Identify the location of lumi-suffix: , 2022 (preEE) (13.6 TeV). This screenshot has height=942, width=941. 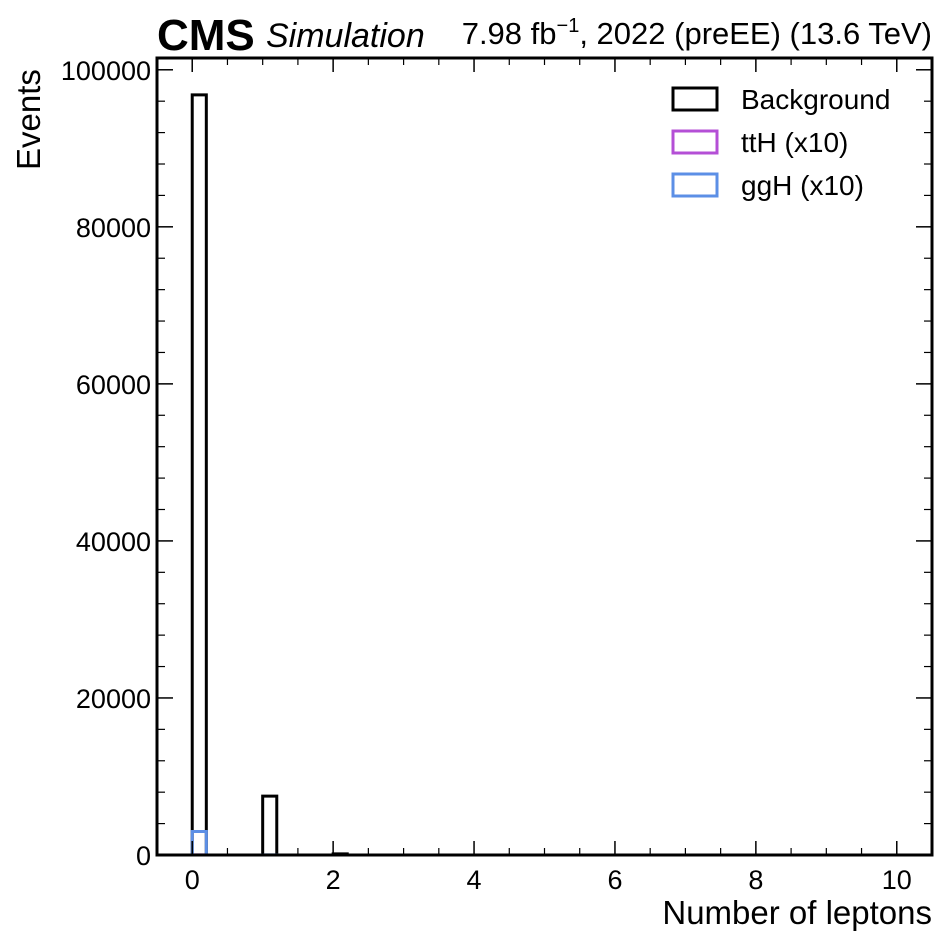
(755, 33).